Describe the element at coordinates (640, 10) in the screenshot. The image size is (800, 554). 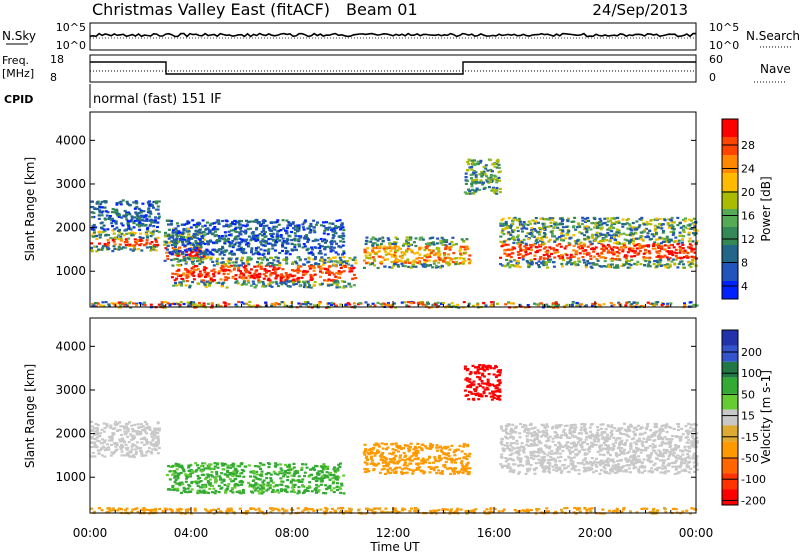
I see `date-title: 24/Sep/2013` at that location.